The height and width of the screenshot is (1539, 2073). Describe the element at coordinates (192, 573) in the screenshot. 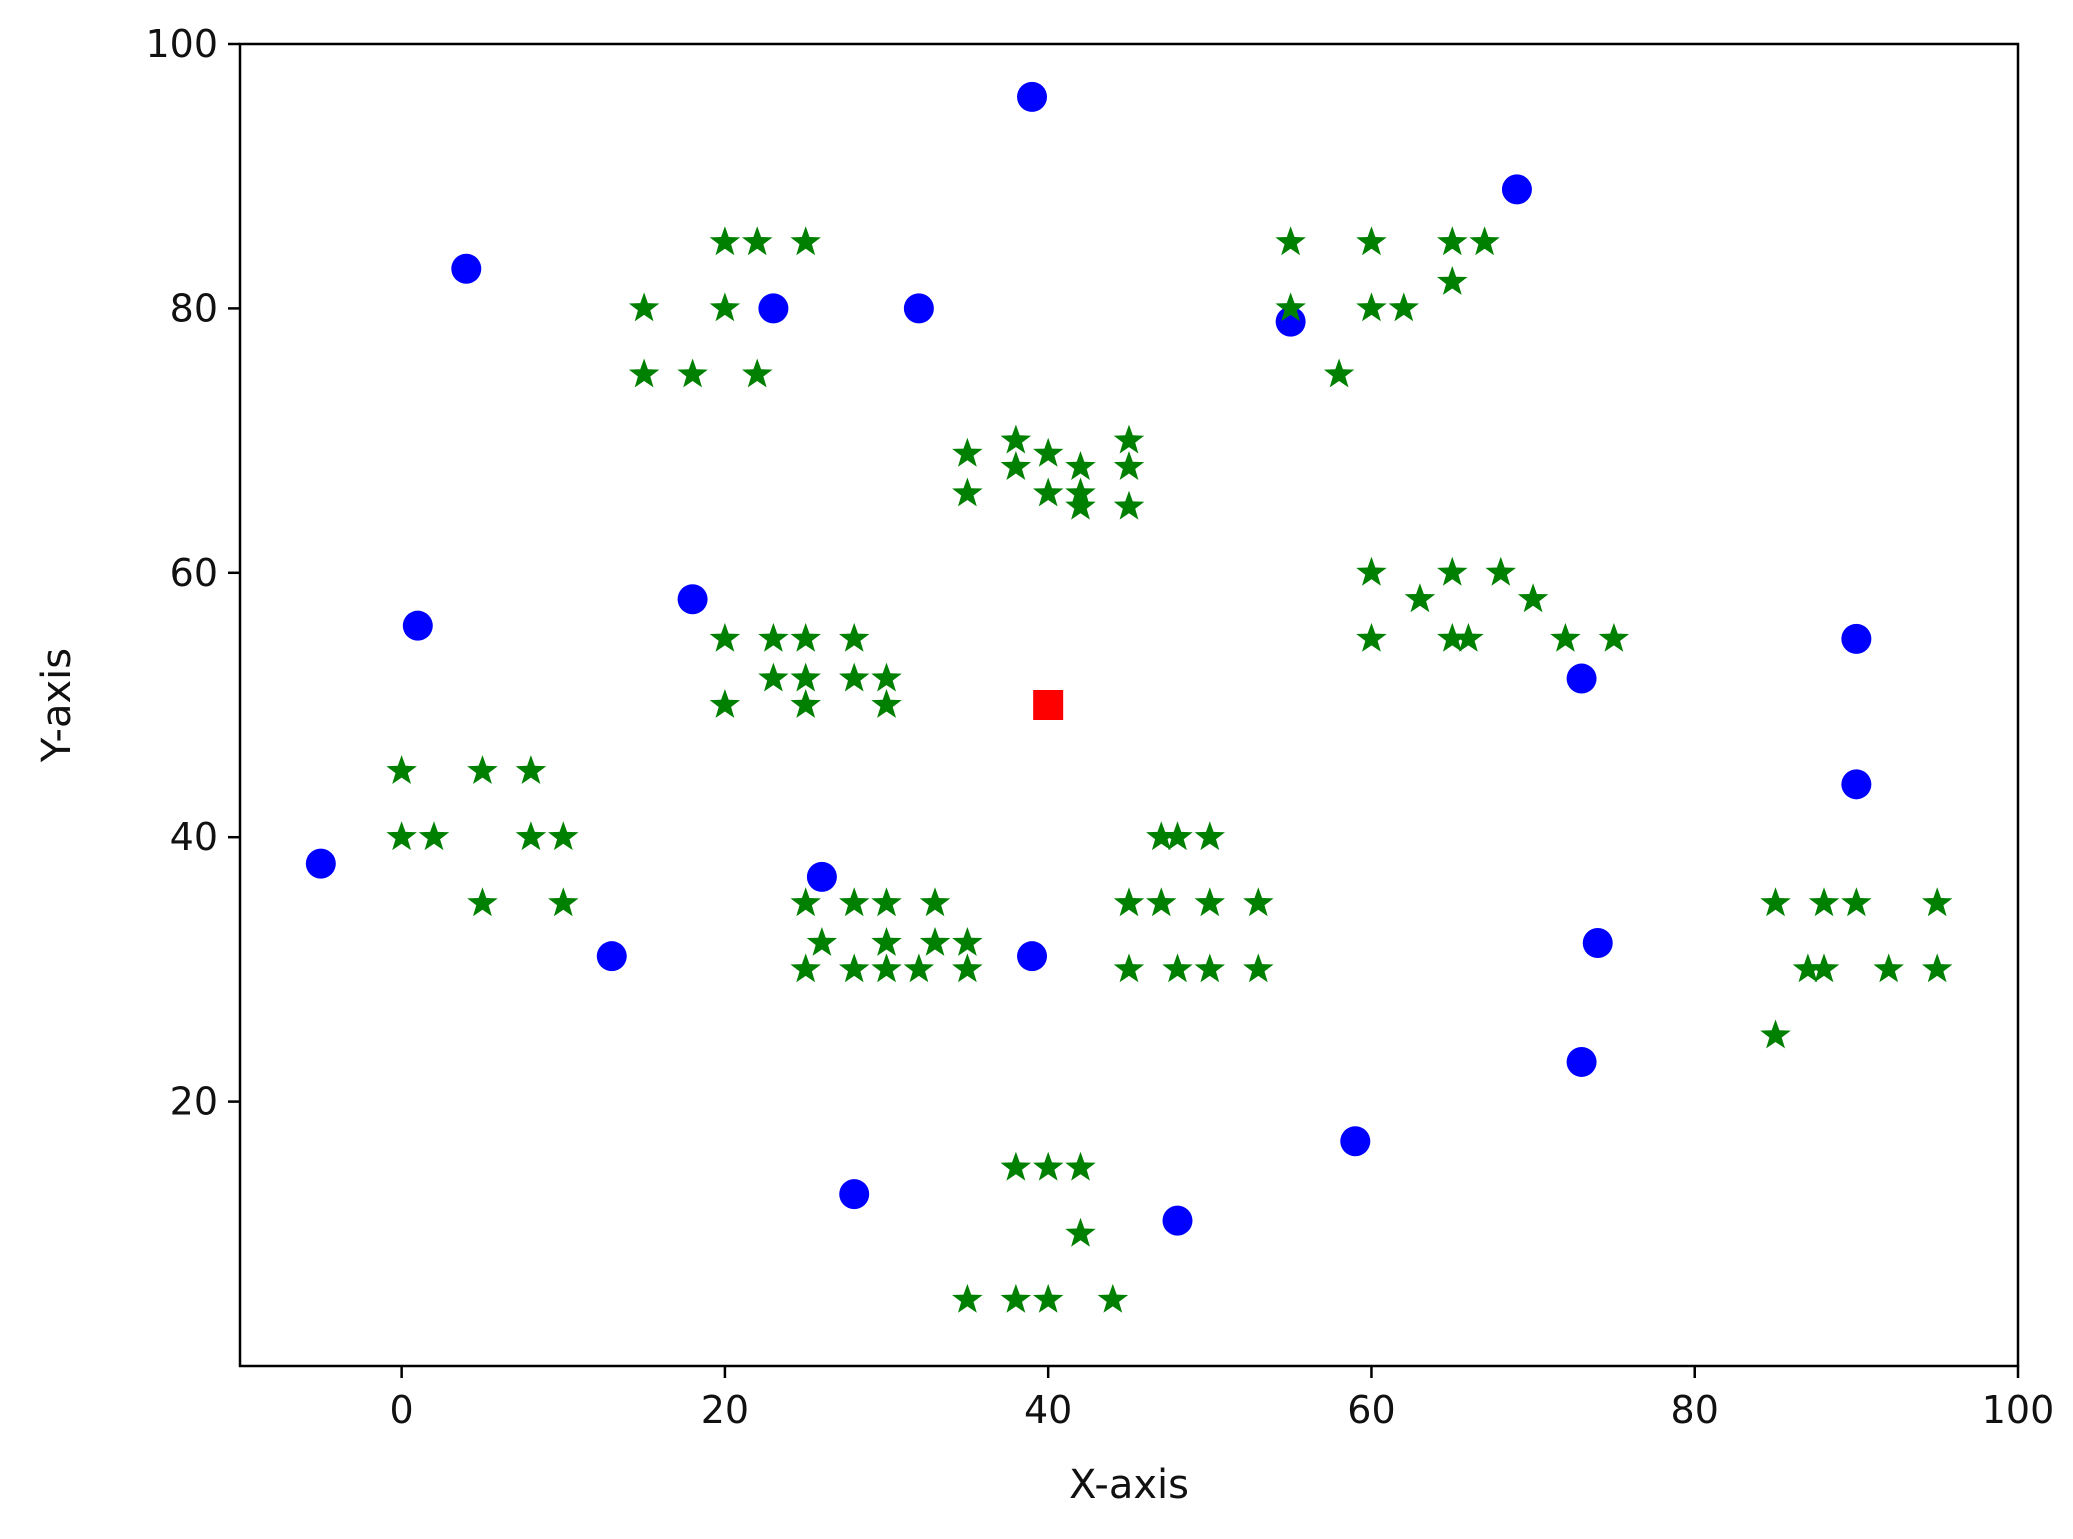

I see `y-axis: 20 40 60 80 100` at that location.